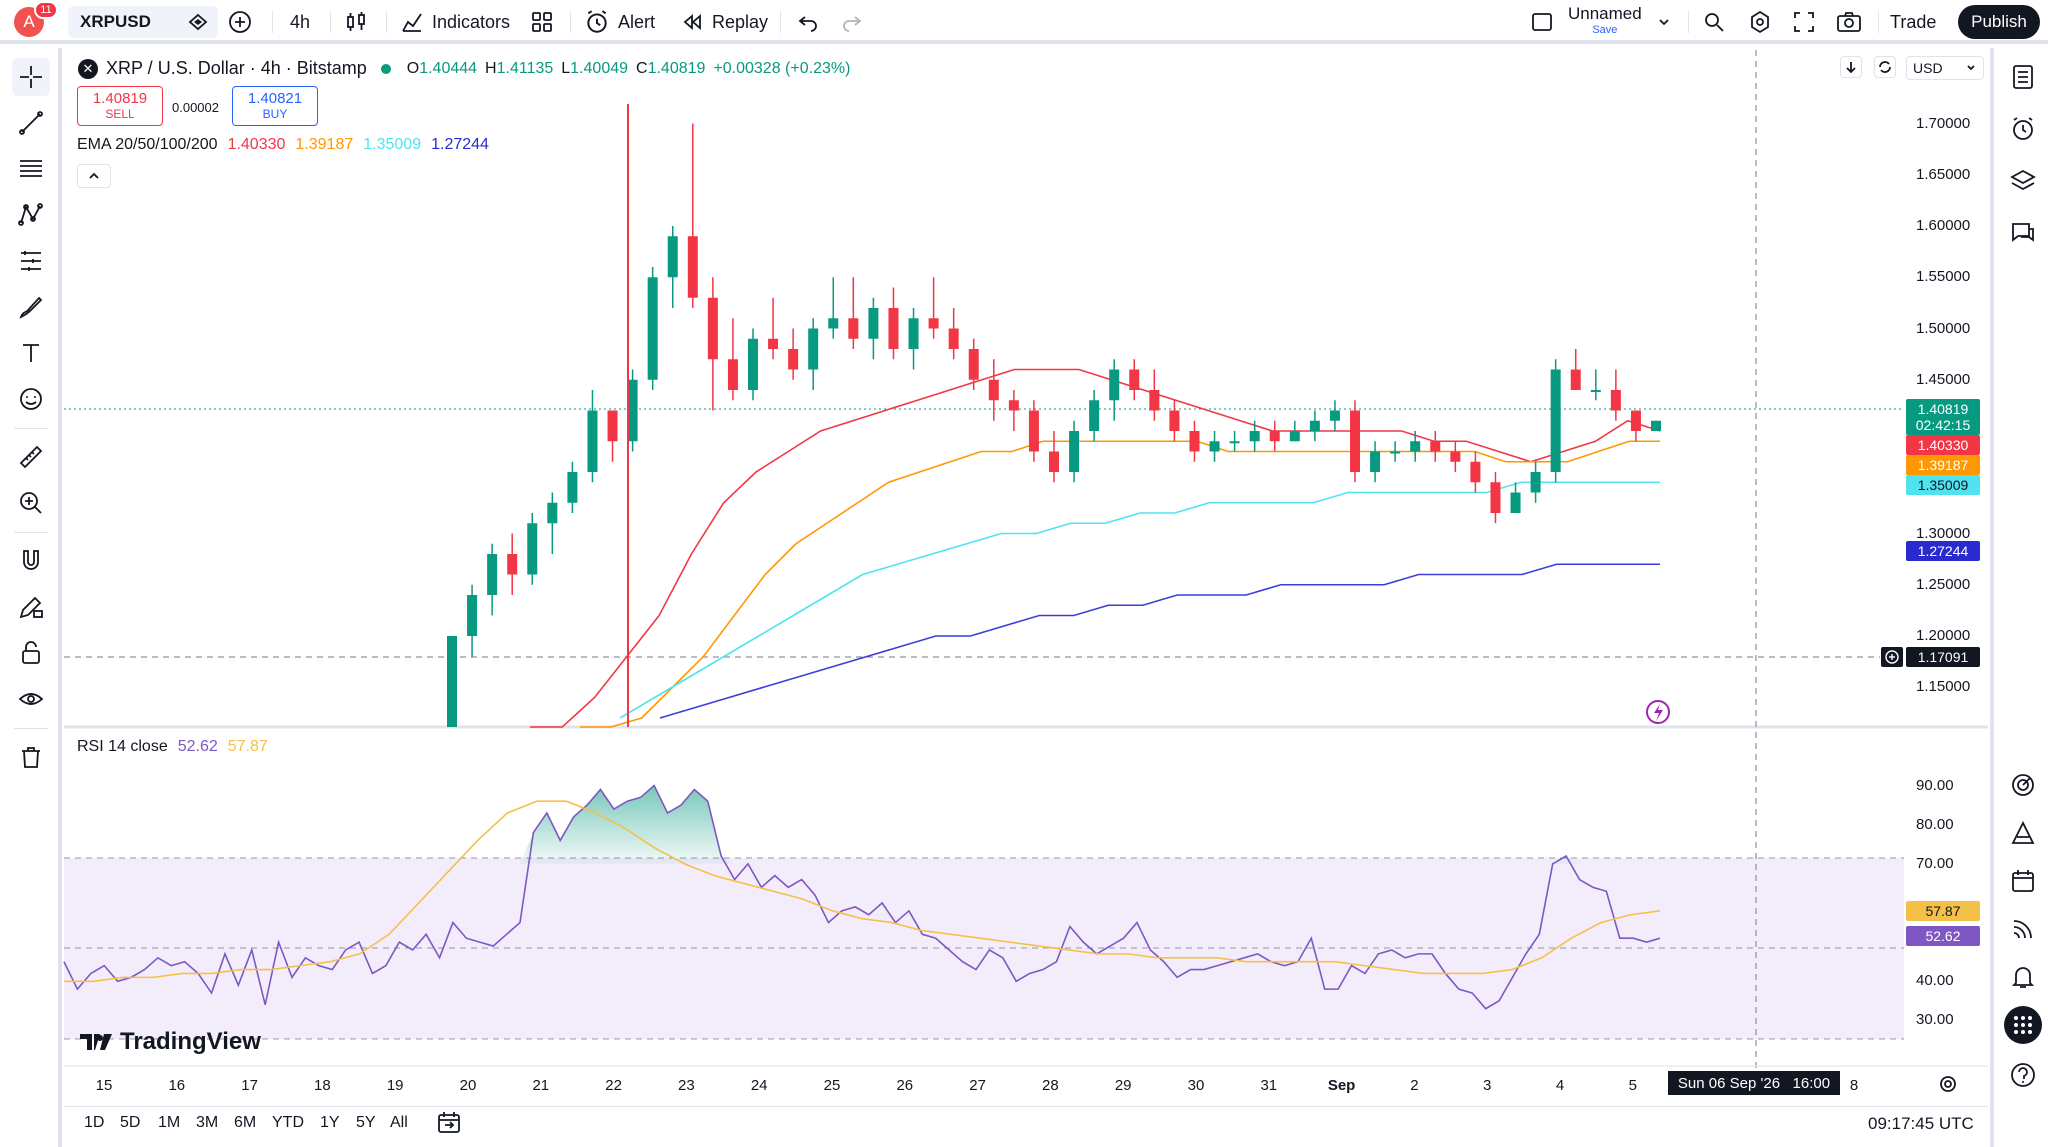  Describe the element at coordinates (31, 399) in the screenshot. I see `emoji-tool` at that location.